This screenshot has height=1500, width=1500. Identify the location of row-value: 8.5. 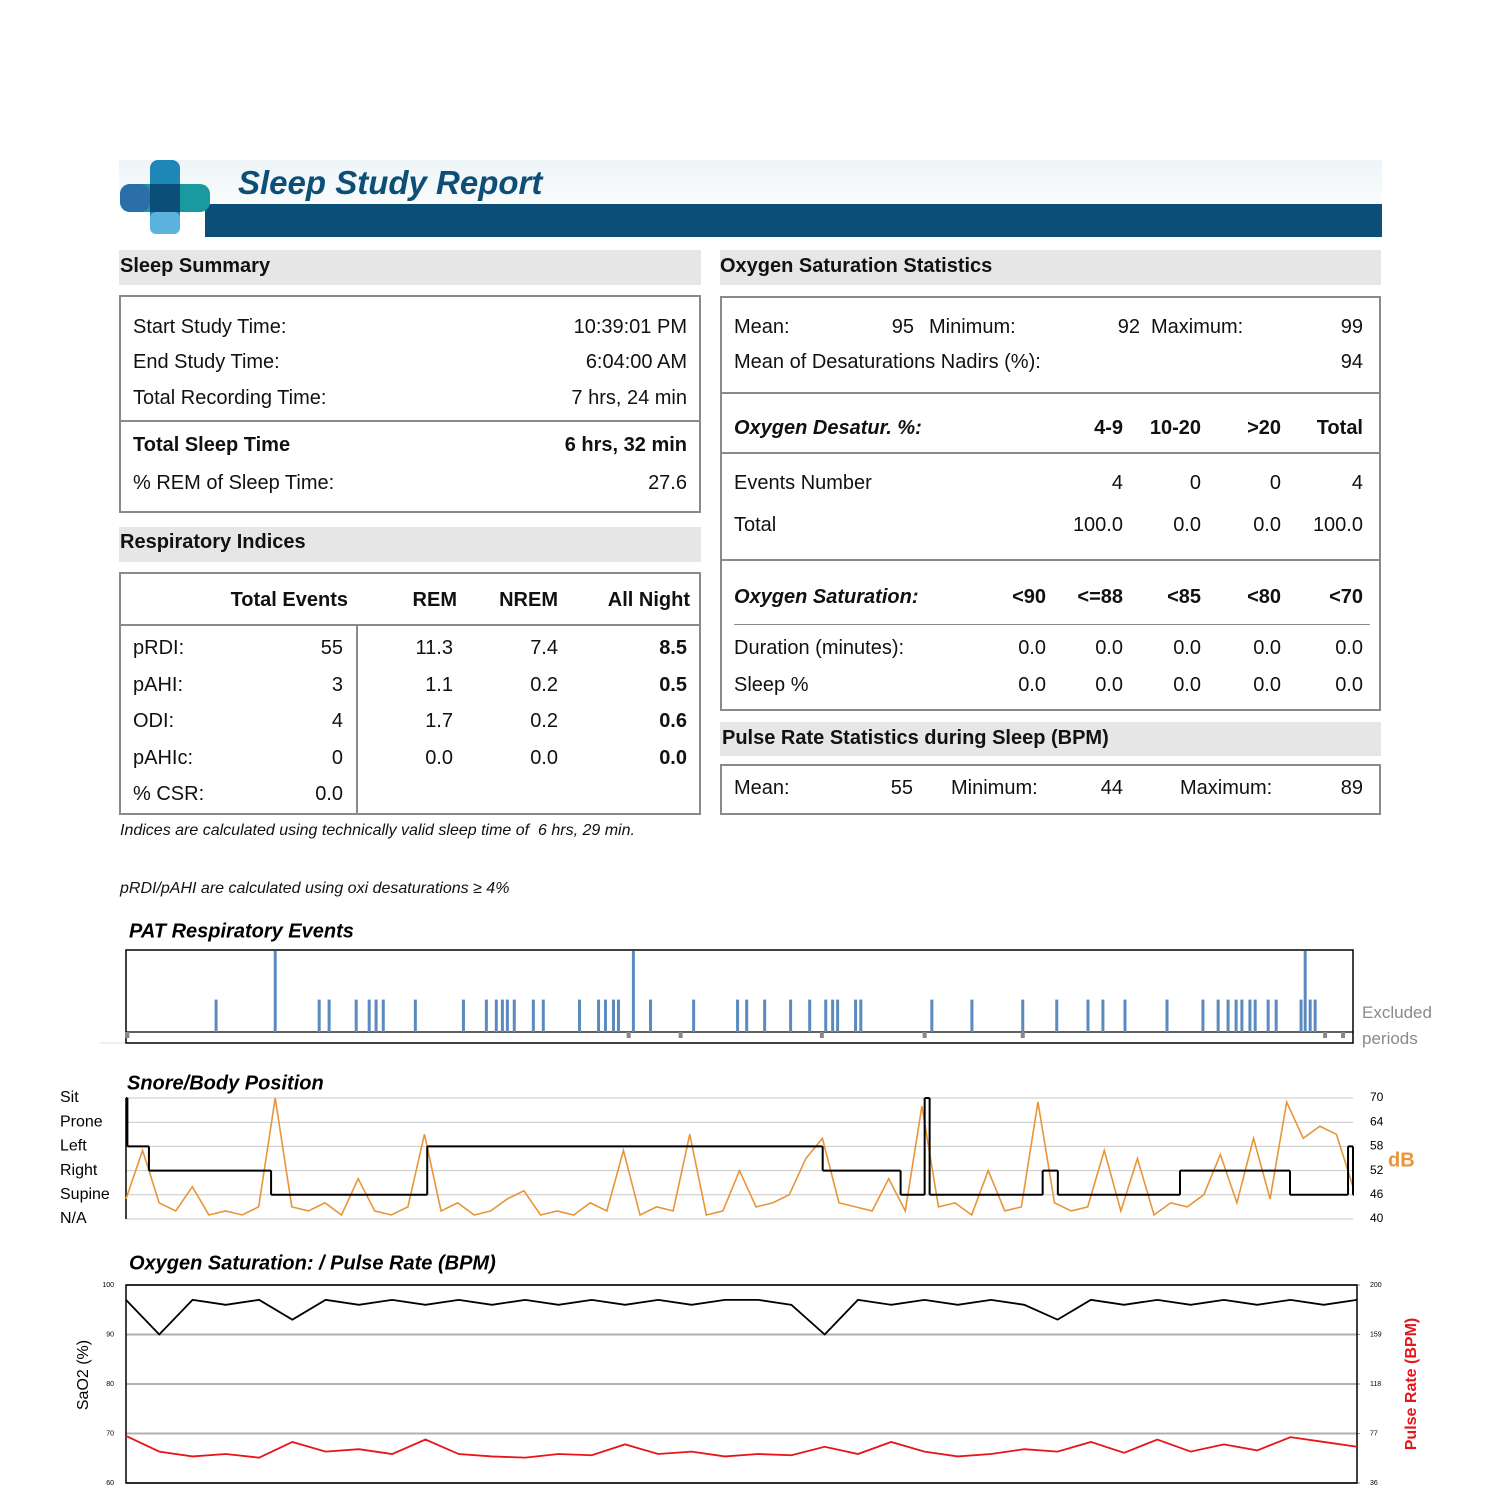
(673, 648).